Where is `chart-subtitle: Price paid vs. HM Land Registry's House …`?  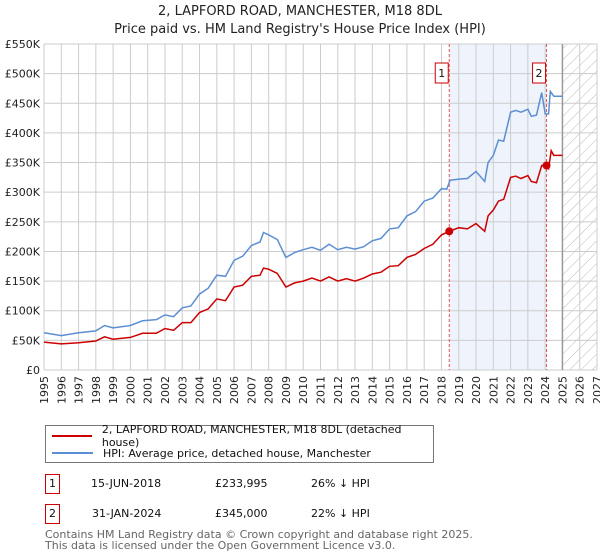 chart-subtitle: Price paid vs. HM Land Registry's House … is located at coordinates (300, 29).